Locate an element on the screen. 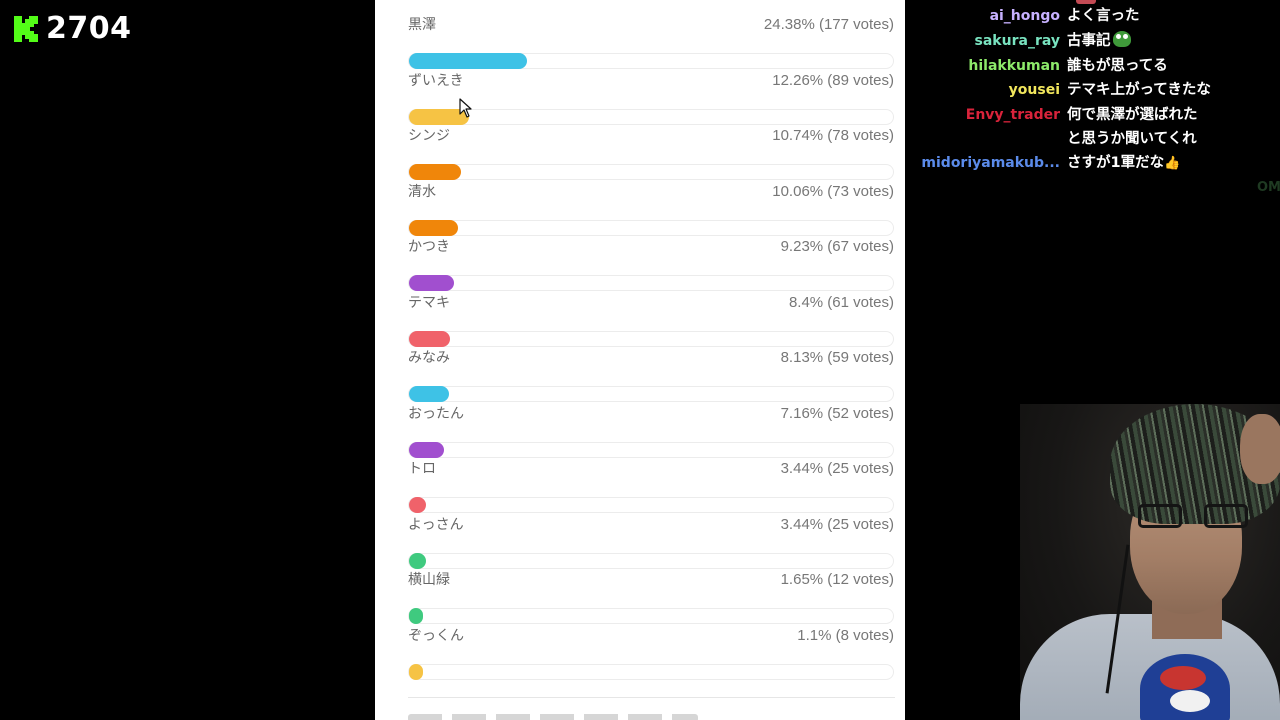  chat-message-body: 何で黒澤が選ばれたと思うか聞いてくれ is located at coordinates (1137, 127).